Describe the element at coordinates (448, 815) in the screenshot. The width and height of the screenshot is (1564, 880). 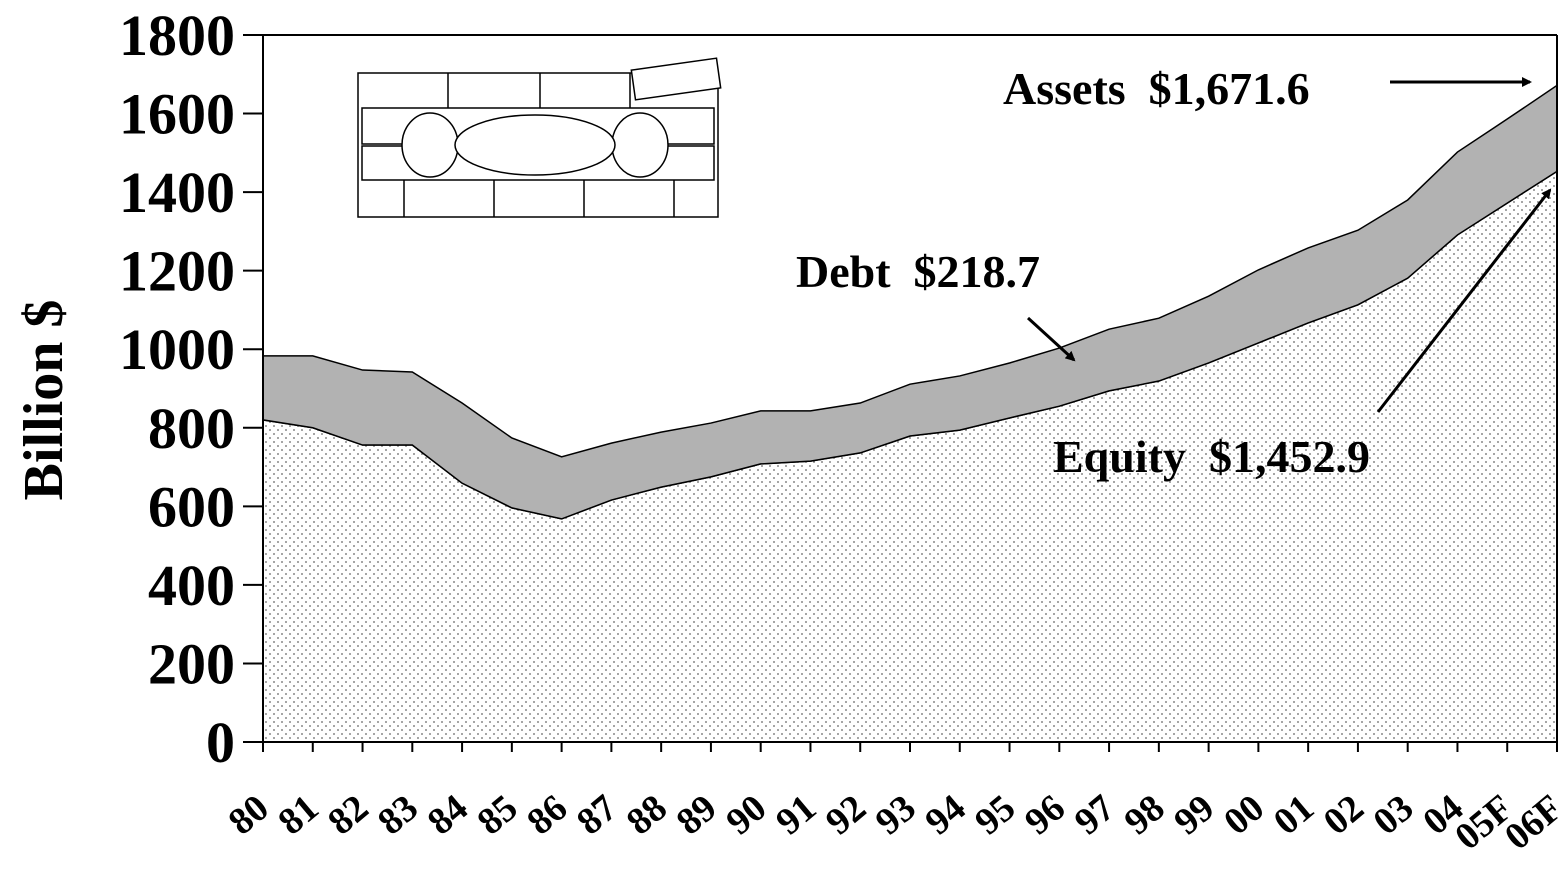
I see `x-tick-label: 84` at that location.